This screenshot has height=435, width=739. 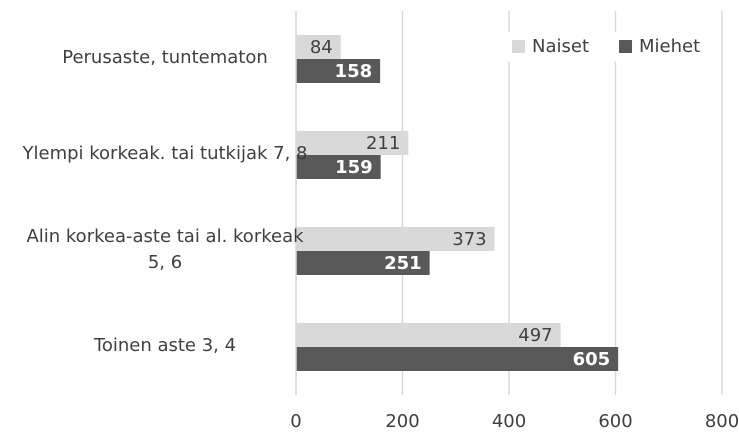 What do you see at coordinates (354, 71) in the screenshot?
I see `value-label: 158` at bounding box center [354, 71].